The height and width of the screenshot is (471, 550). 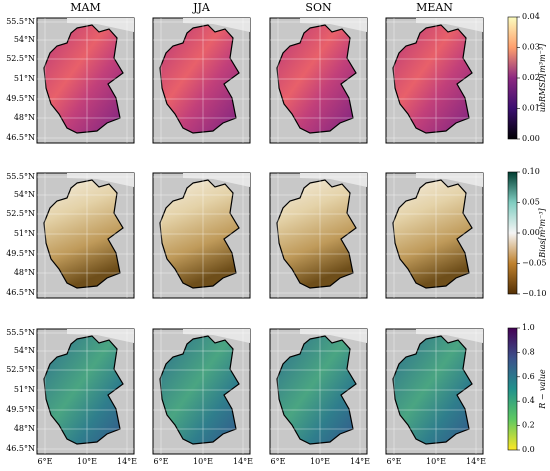 I want to click on colorbar-tick-label: 0.8, so click(x=528, y=351).